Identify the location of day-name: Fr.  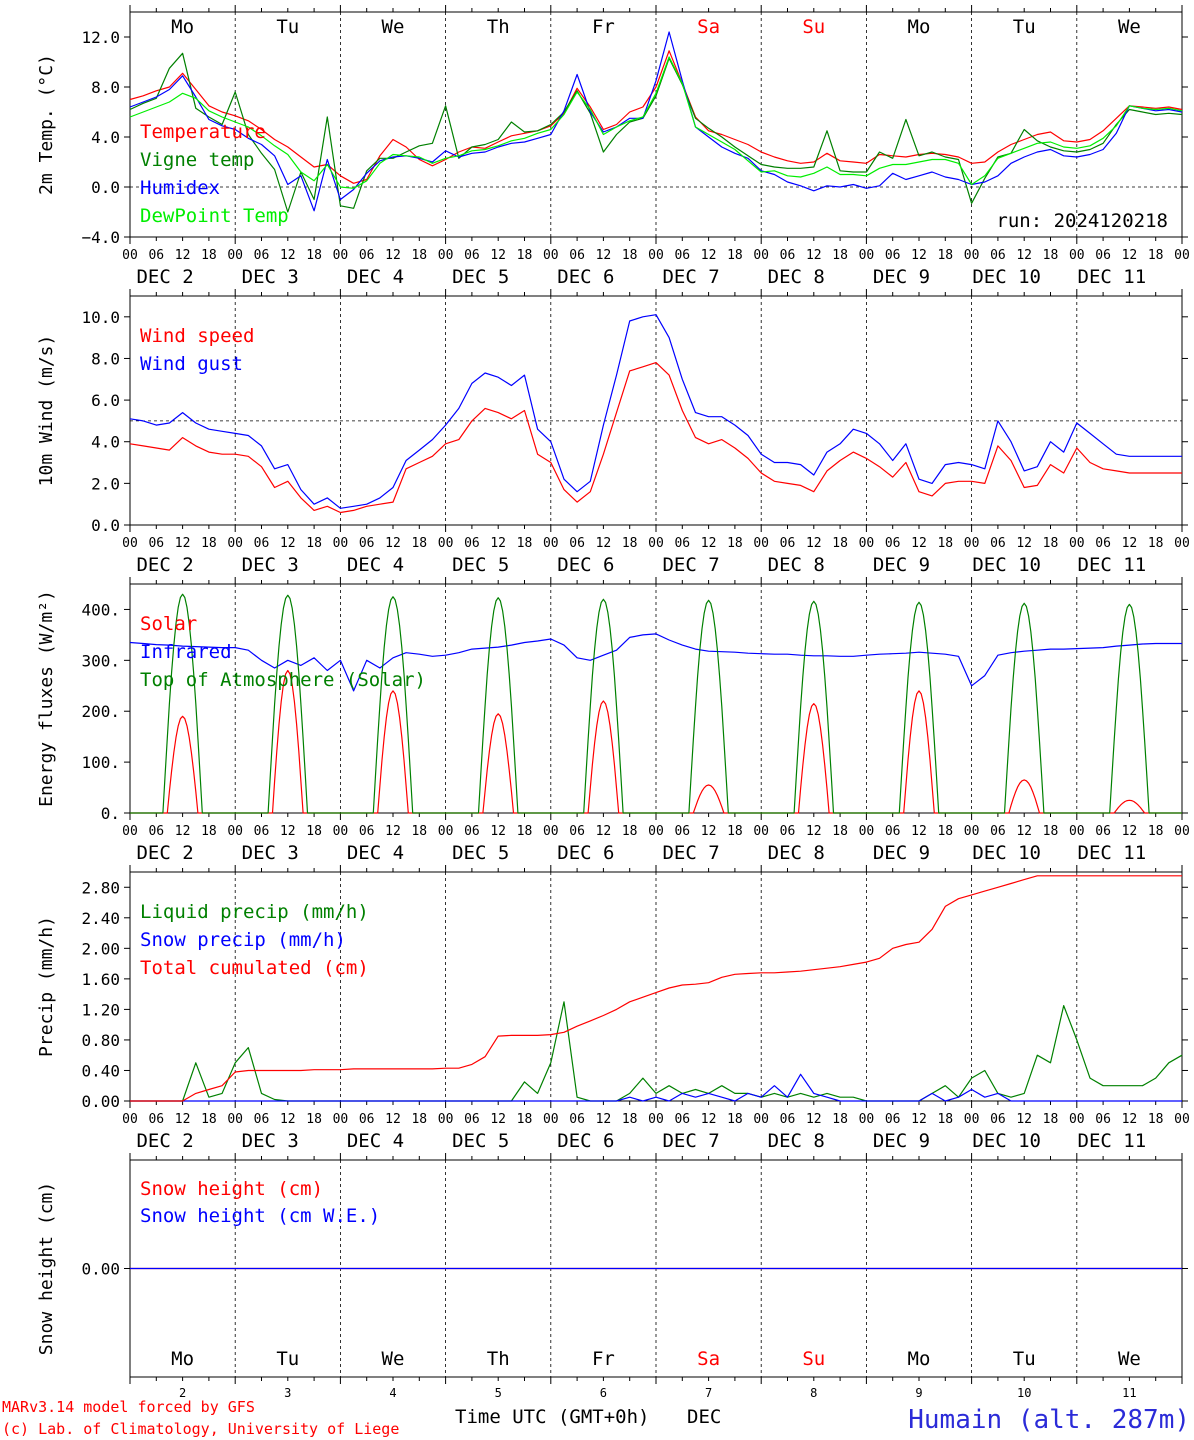
(603, 1359).